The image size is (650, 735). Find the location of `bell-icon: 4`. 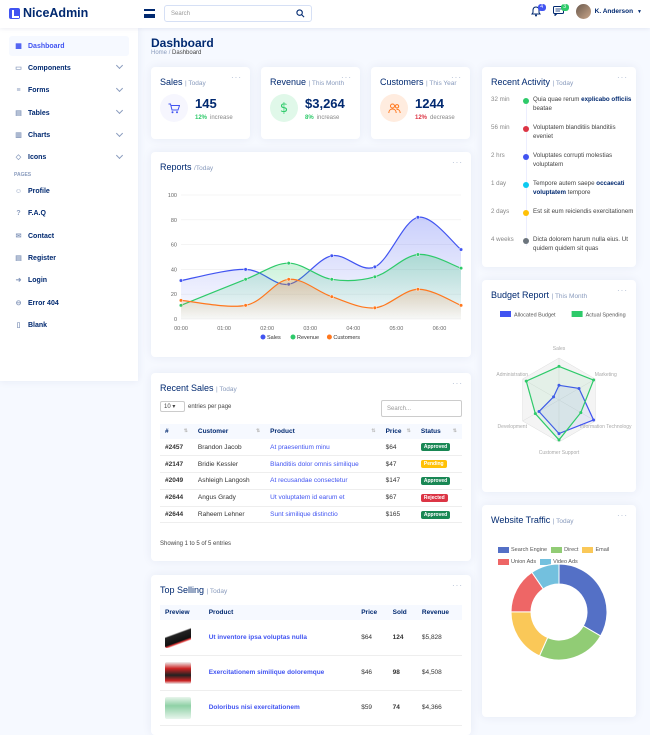

bell-icon: 4 is located at coordinates (538, 10).